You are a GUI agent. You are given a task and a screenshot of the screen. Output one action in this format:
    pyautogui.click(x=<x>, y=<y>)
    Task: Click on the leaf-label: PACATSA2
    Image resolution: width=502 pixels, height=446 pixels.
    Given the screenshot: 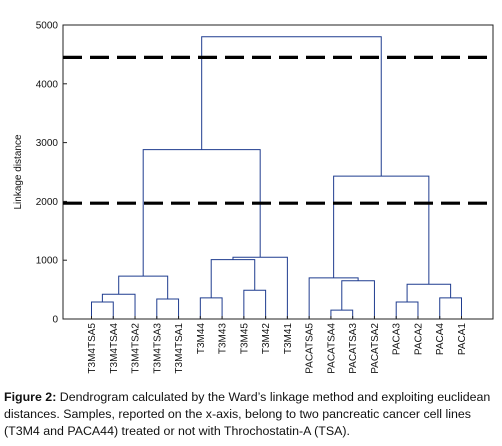 What is the action you would take?
    pyautogui.click(x=375, y=348)
    